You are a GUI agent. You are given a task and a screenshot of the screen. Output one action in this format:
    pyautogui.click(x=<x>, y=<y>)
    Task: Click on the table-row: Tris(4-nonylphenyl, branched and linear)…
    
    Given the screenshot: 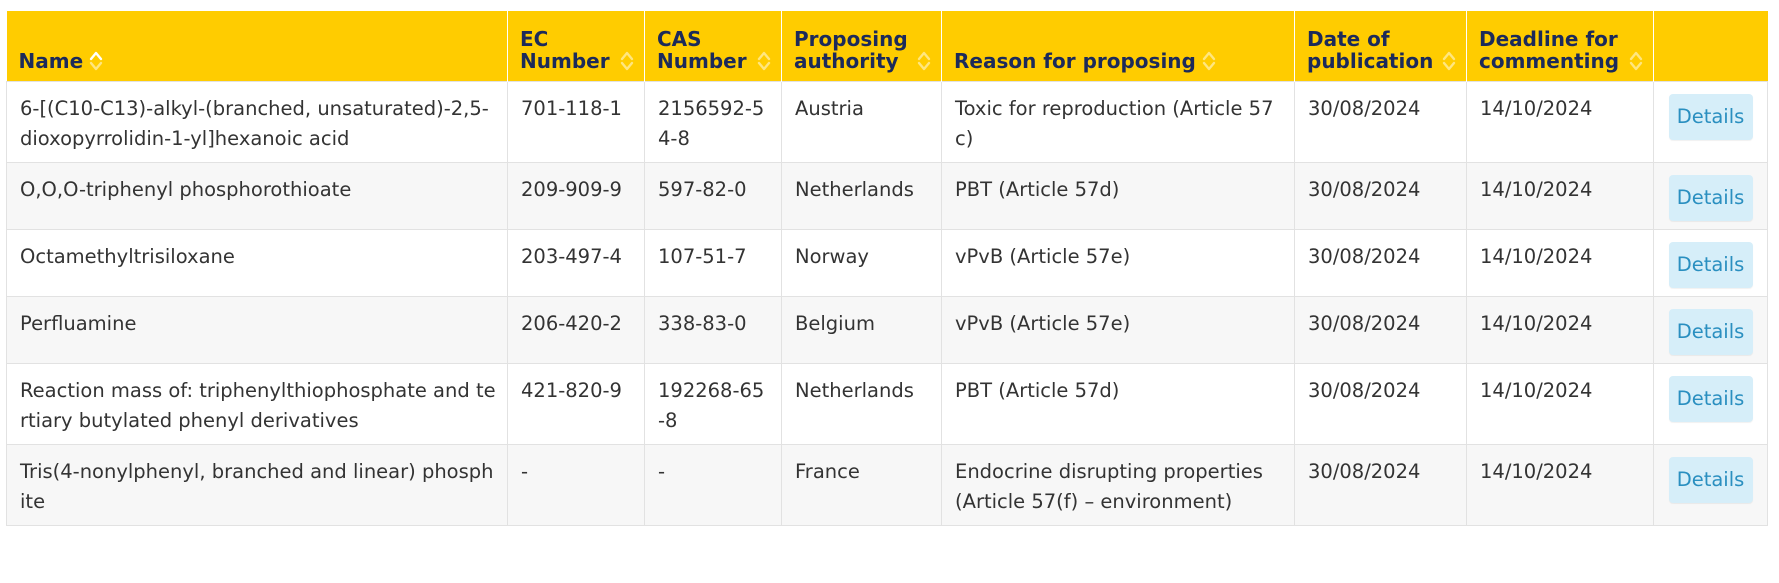 What is the action you would take?
    pyautogui.click(x=887, y=484)
    